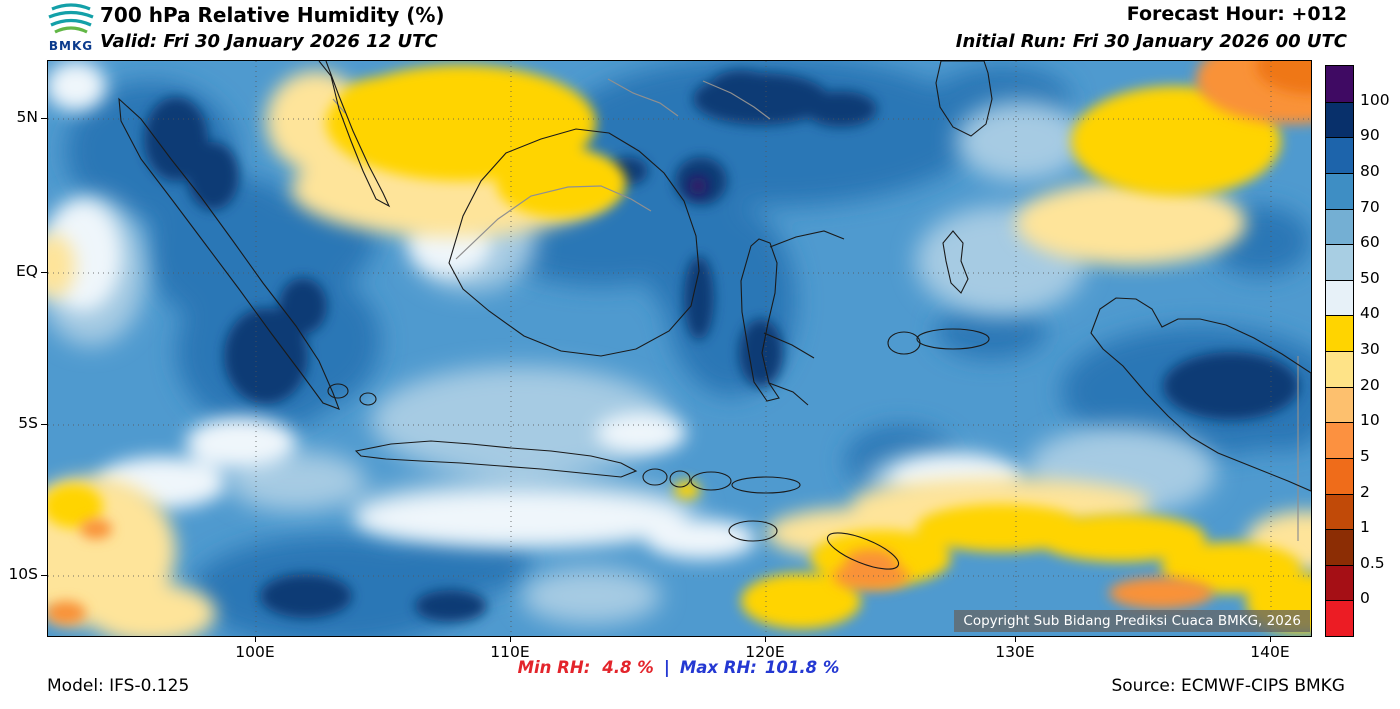 This screenshot has width=1400, height=709. What do you see at coordinates (1270, 652) in the screenshot?
I see `x-tick-label: 140E` at bounding box center [1270, 652].